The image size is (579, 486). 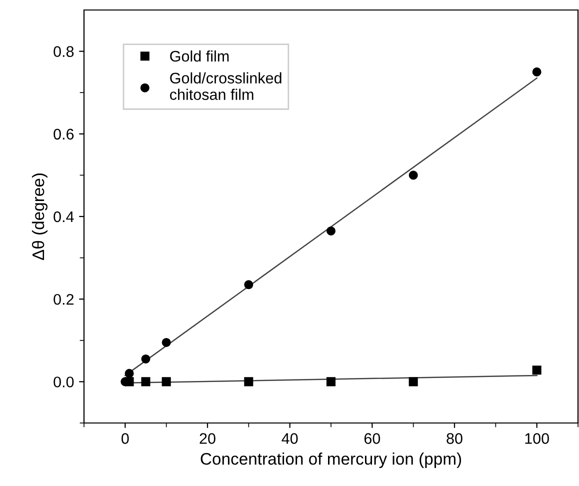 I want to click on x-axis-title: Concentration of mercury ion (ppm), so click(x=331, y=460).